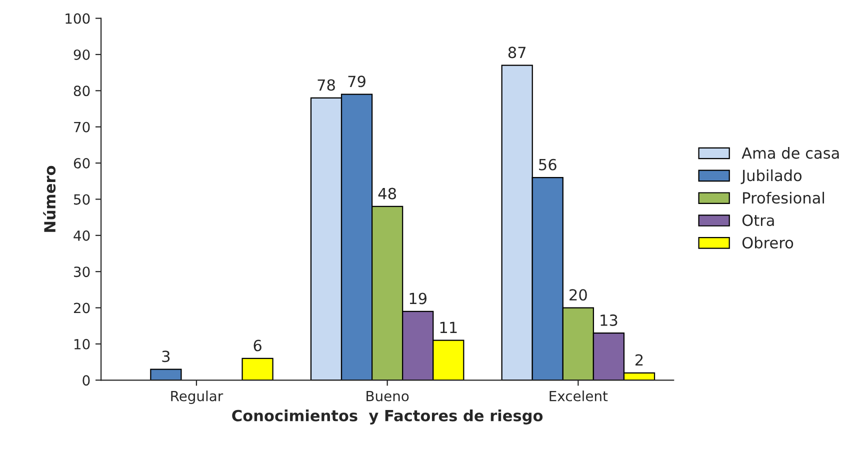 This screenshot has height=458, width=842. What do you see at coordinates (197, 397) in the screenshot?
I see `x-tick-label: Regular` at bounding box center [197, 397].